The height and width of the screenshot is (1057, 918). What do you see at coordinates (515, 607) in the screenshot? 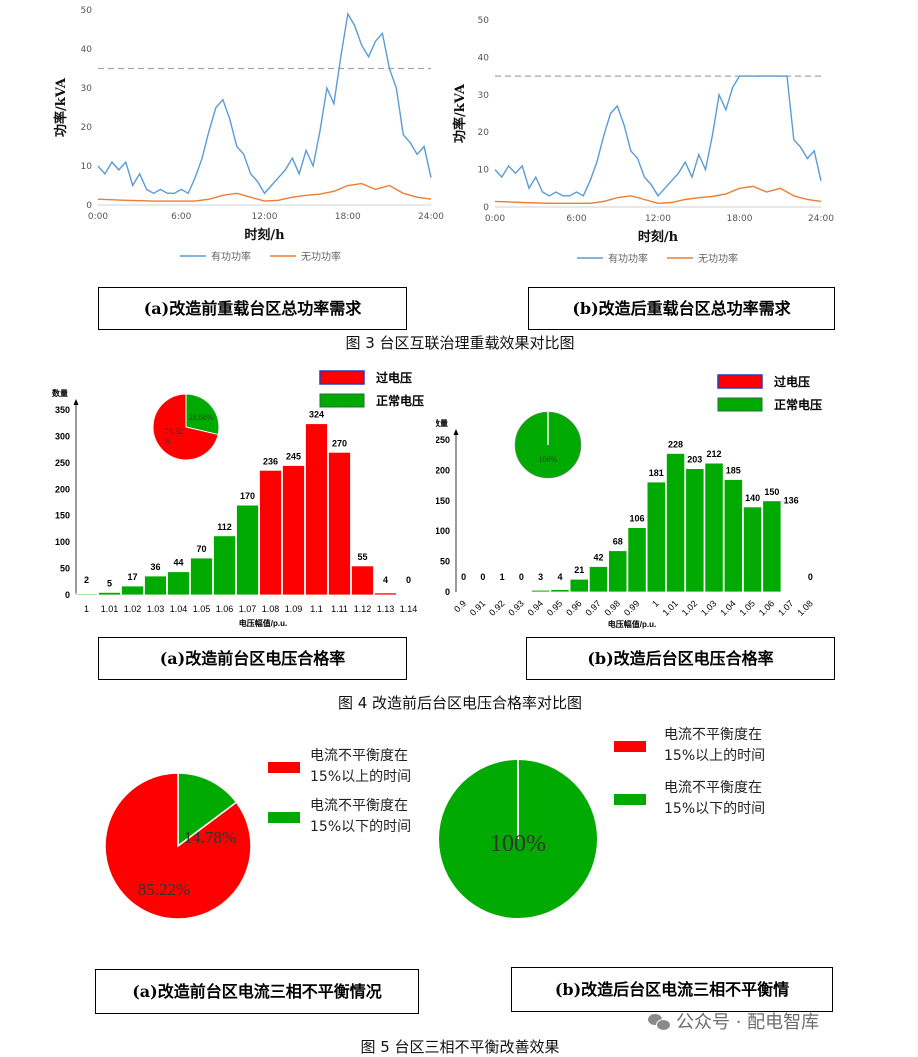
I see `x-tick-label: 0.93` at bounding box center [515, 607].